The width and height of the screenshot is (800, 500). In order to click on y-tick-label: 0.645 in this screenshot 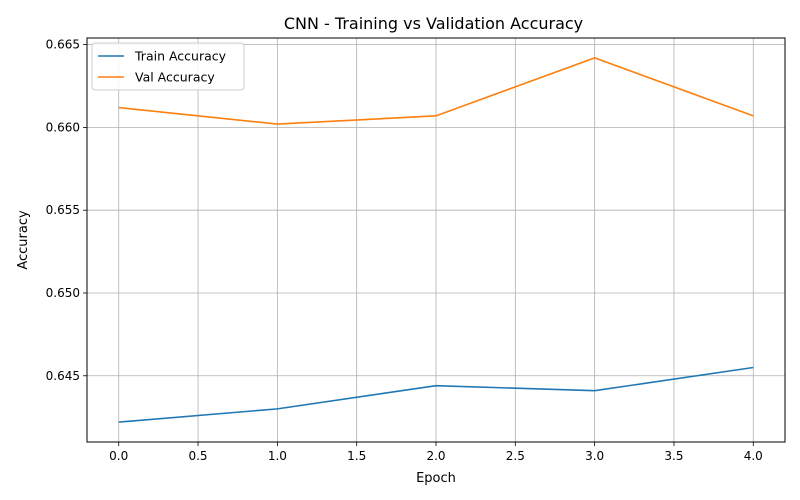, I will do `click(63, 376)`.